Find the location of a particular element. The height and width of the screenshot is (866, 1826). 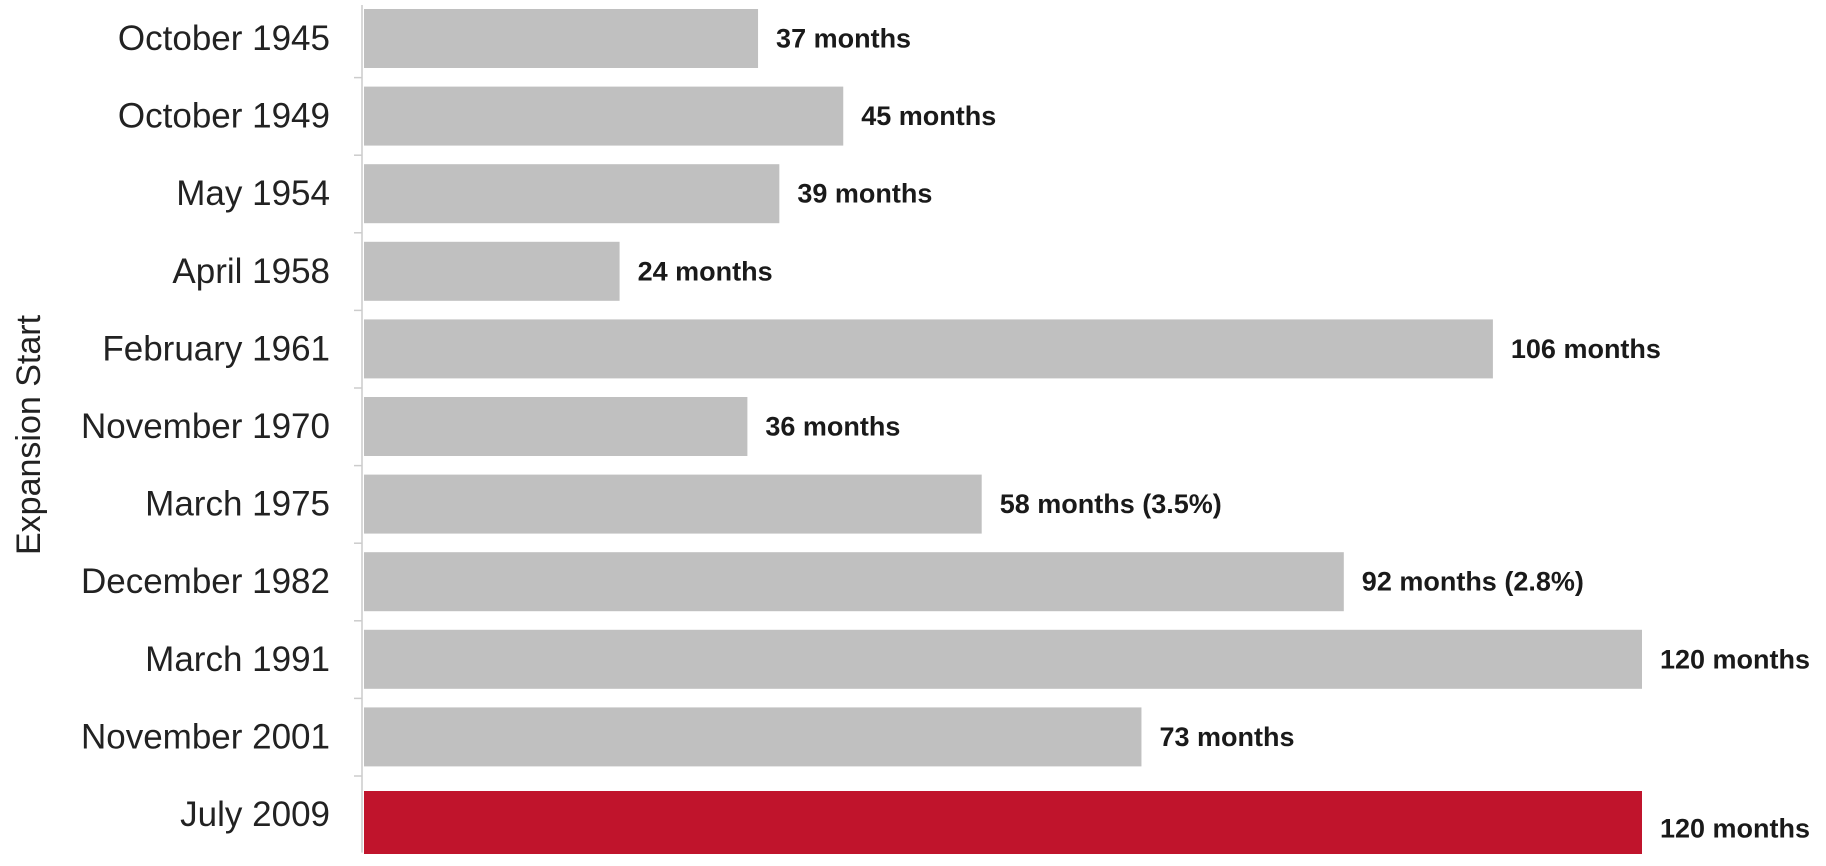

category-tick-label: October 1945 is located at coordinates (224, 38).